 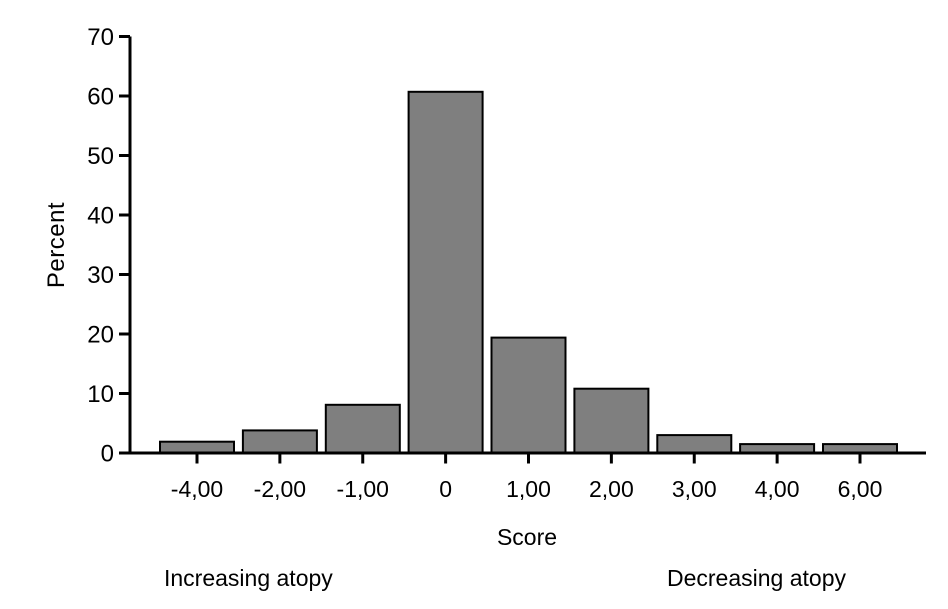 I want to click on x-tick-label: 3,00, so click(x=694, y=489).